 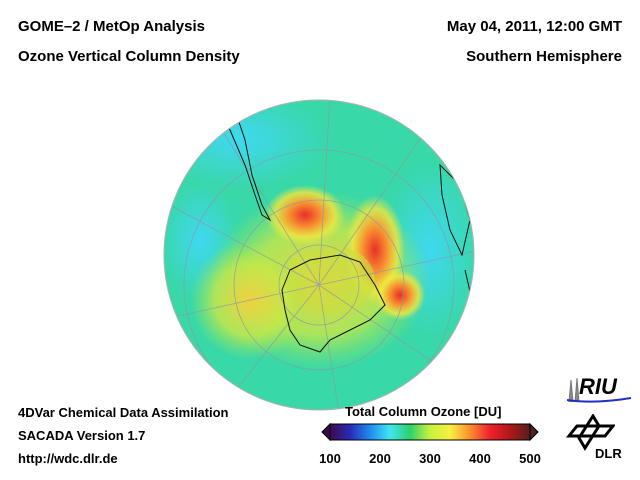 What do you see at coordinates (123, 412) in the screenshot?
I see `footer-line1: 4DVar Chemical Data Assimilation` at bounding box center [123, 412].